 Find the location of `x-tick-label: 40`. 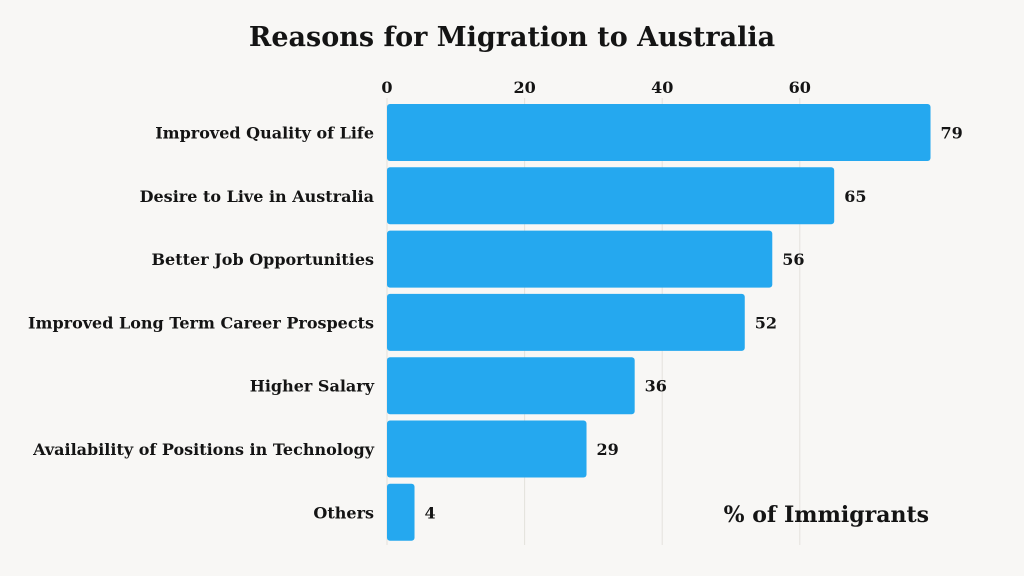

x-tick-label: 40 is located at coordinates (662, 87).